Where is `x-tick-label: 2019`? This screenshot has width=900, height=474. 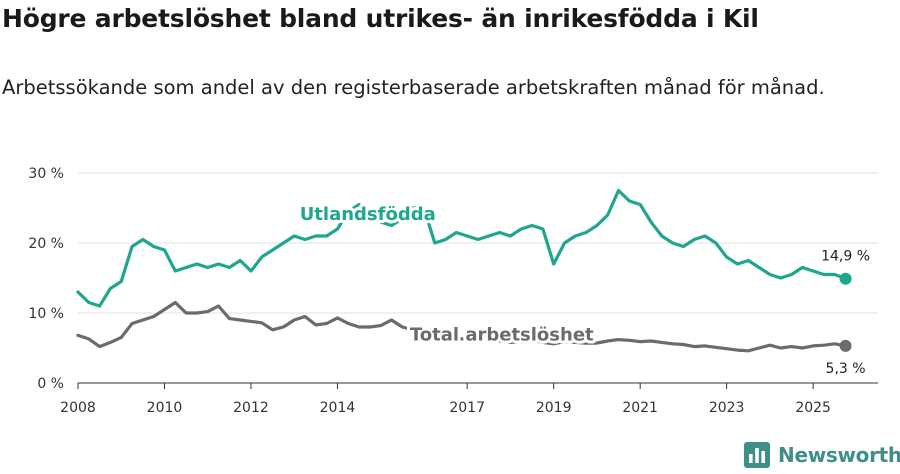 x-tick-label: 2019 is located at coordinates (554, 408).